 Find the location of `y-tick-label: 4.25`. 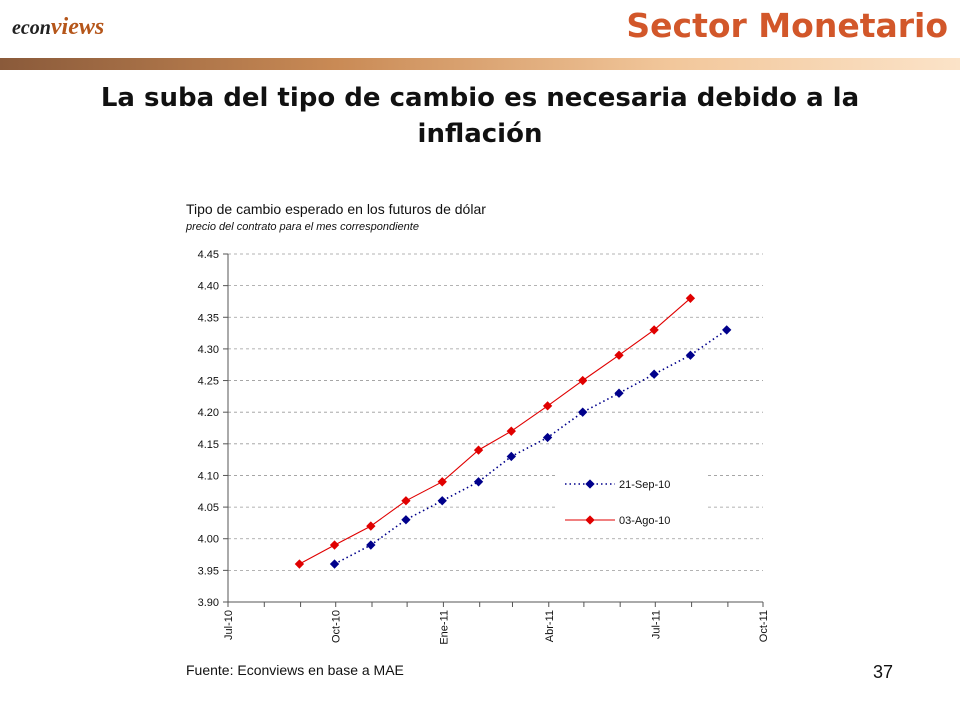

y-tick-label: 4.25 is located at coordinates (208, 382).